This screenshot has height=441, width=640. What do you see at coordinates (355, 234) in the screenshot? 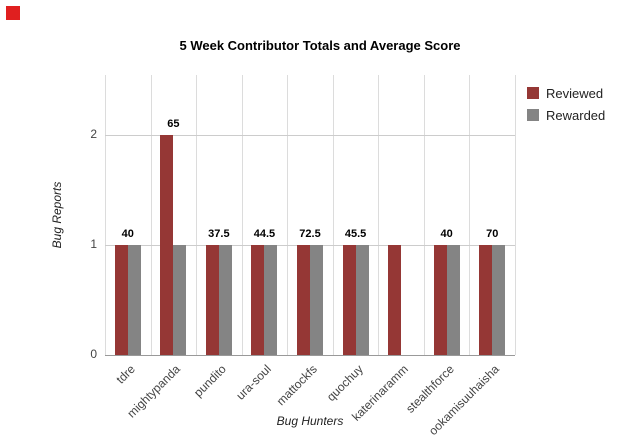
I see `bar-value-label: 45.5` at bounding box center [355, 234].